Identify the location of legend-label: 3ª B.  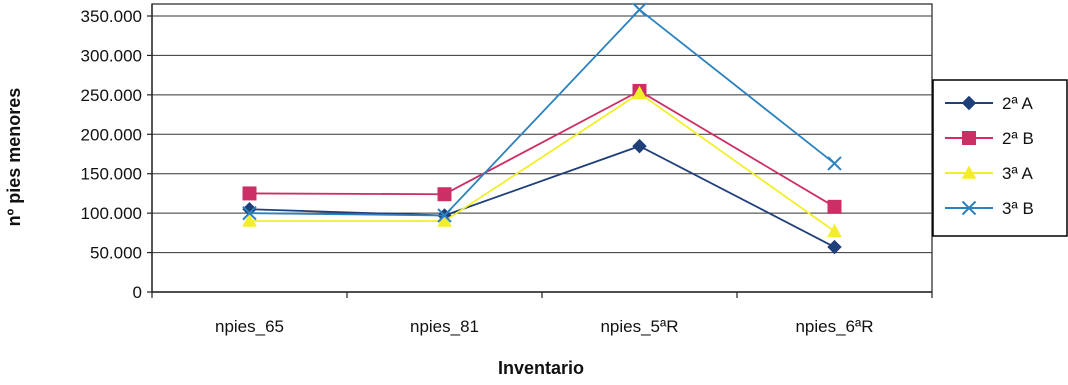
(1018, 208).